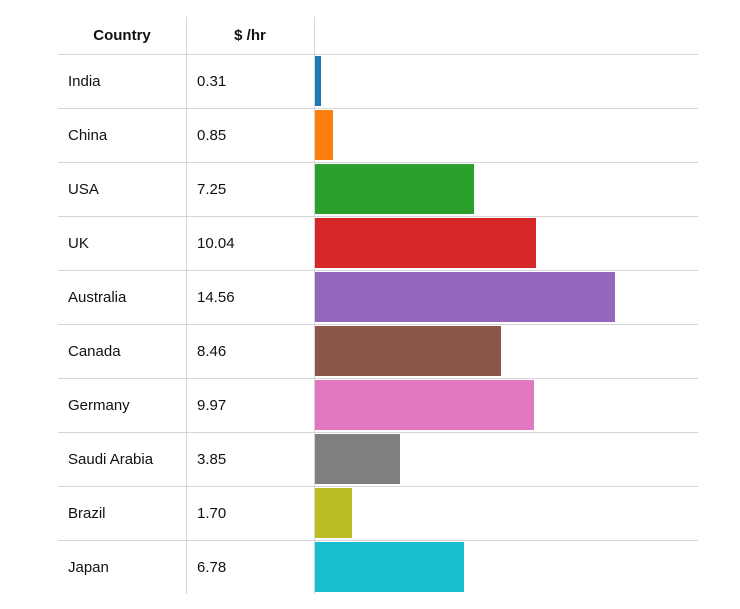  I want to click on table-row: USA 7.25, so click(378, 190).